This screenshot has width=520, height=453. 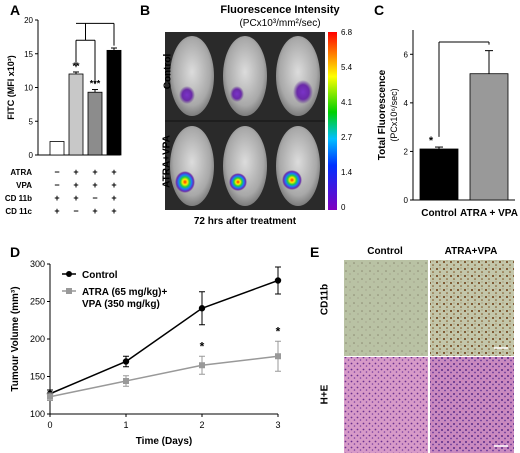 What do you see at coordinates (113, 198) in the screenshot?
I see `a-cond-2-3: +` at bounding box center [113, 198].